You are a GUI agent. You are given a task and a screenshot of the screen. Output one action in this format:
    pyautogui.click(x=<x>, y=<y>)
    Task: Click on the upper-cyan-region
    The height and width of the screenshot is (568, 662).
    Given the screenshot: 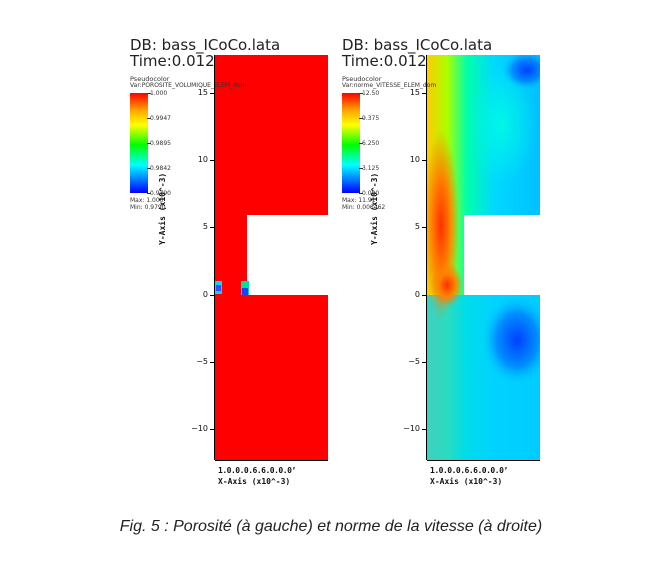 What is the action you would take?
    pyautogui.click(x=502, y=125)
    